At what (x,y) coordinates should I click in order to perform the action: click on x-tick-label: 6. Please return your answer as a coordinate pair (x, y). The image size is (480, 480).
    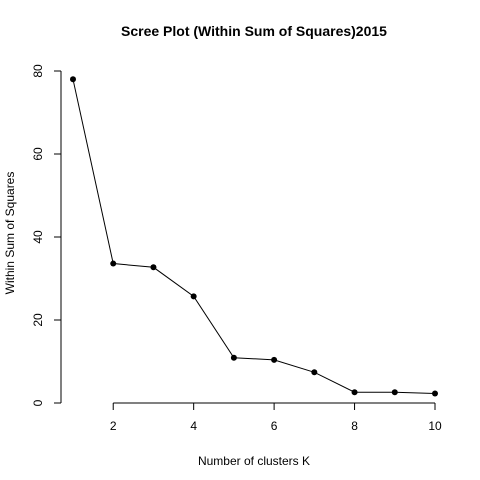
    Looking at the image, I should click on (274, 426).